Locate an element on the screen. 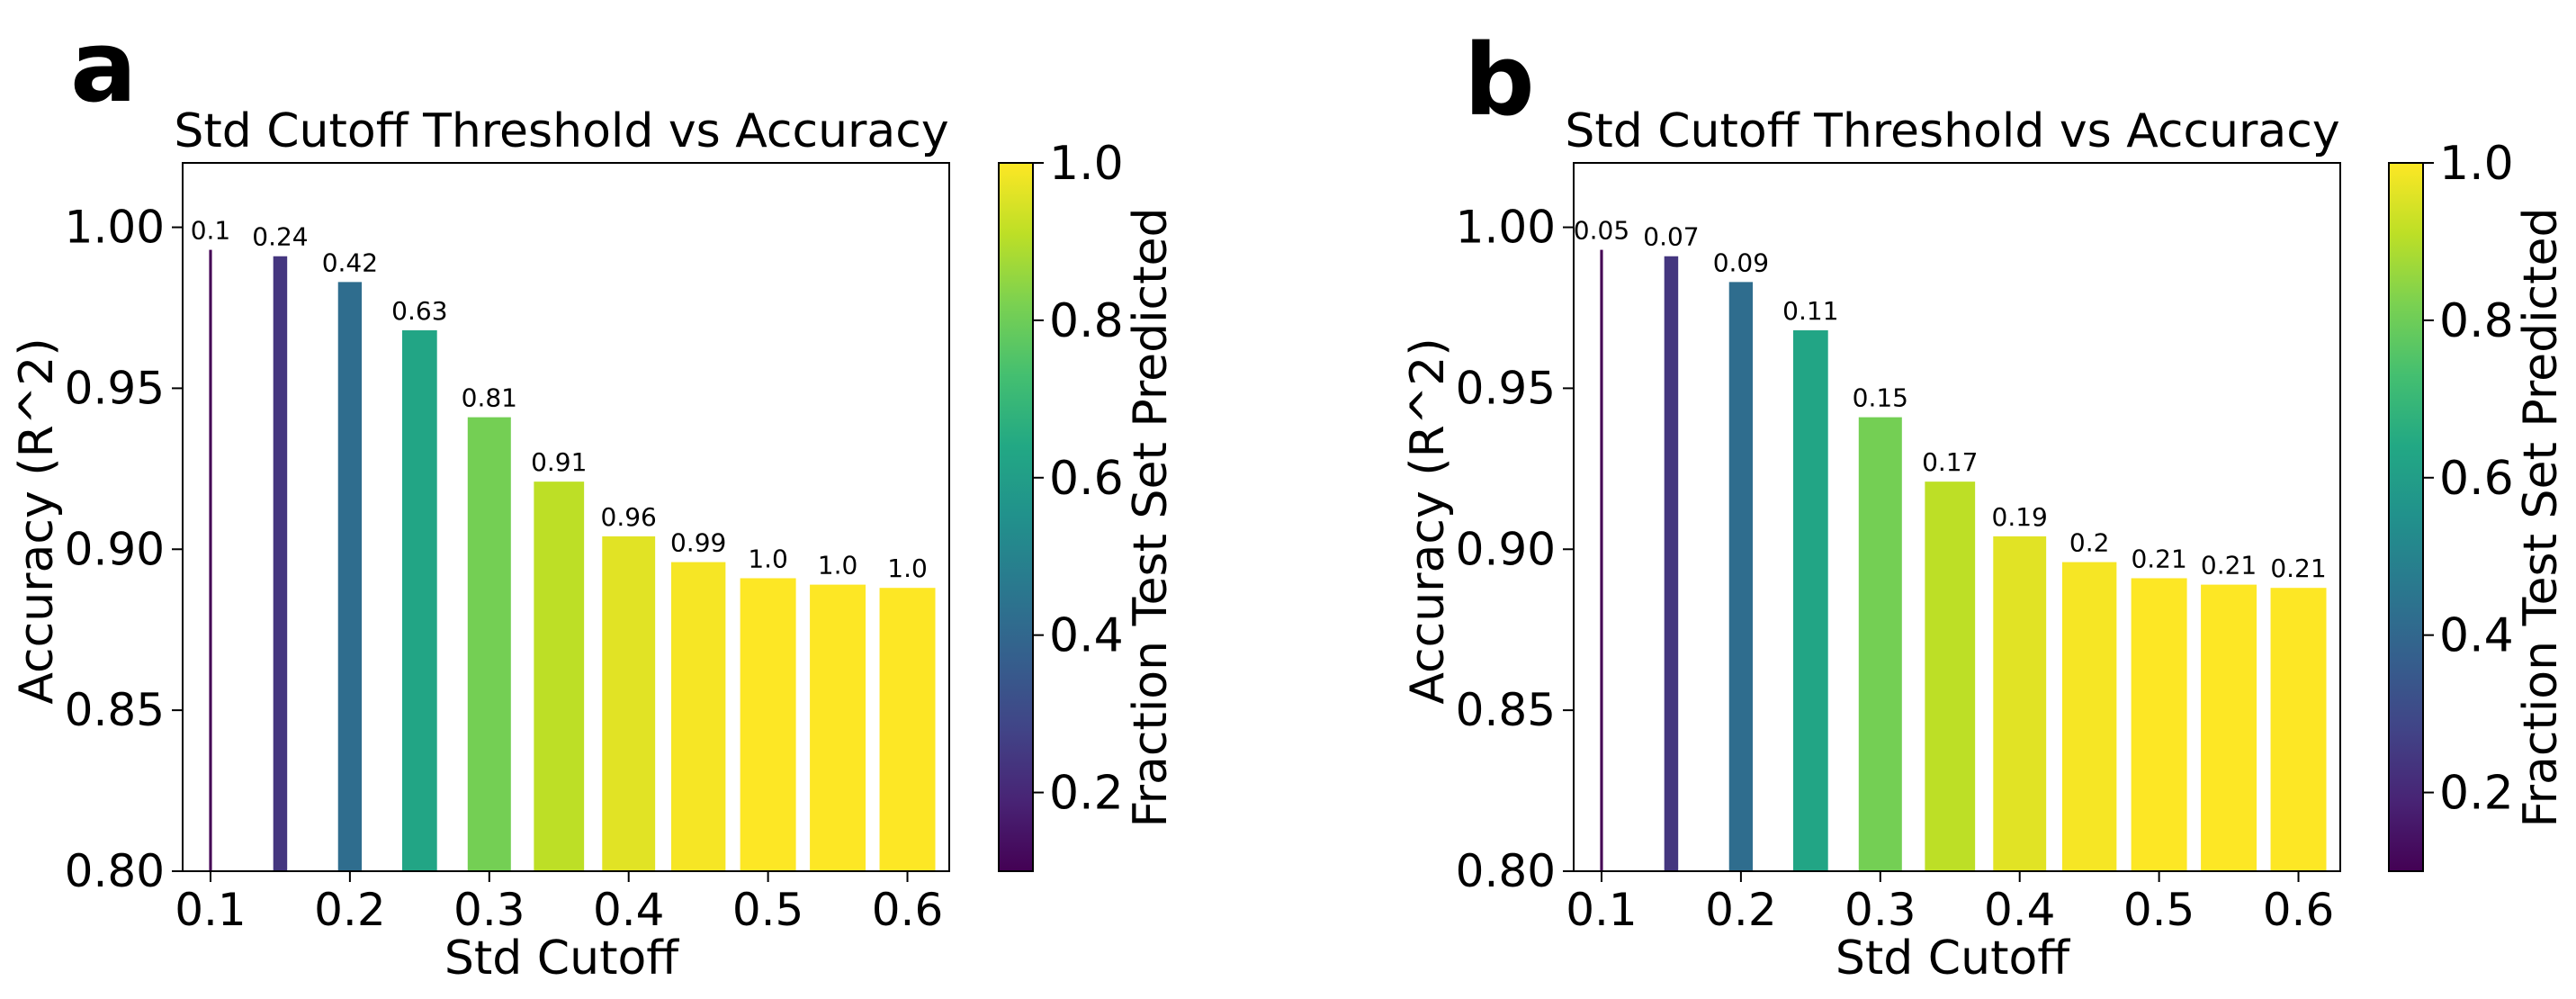  bar-label: 0.2 is located at coordinates (2090, 543).